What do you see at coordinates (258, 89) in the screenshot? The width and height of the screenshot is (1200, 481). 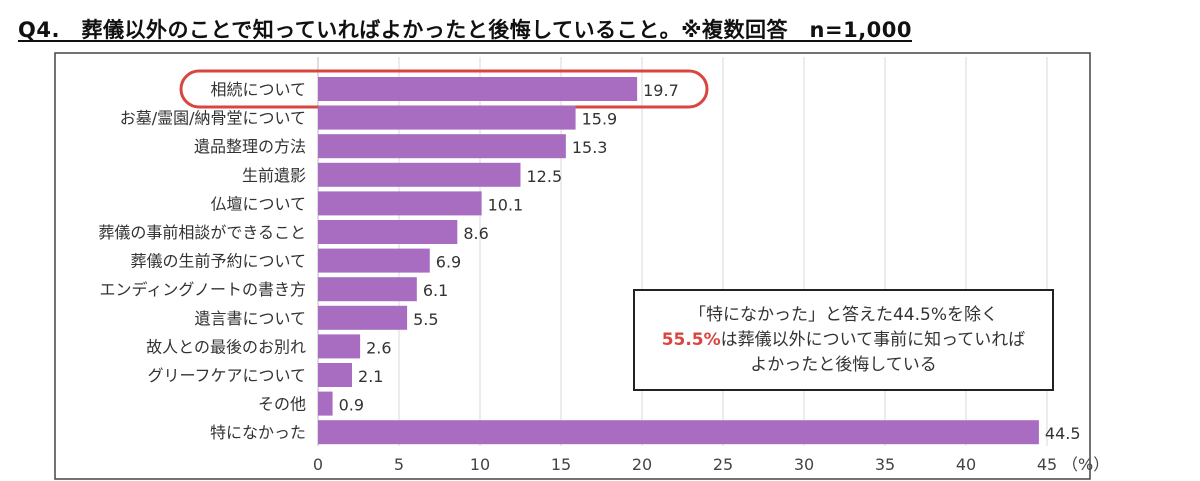 I see `category-label: 相続について` at bounding box center [258, 89].